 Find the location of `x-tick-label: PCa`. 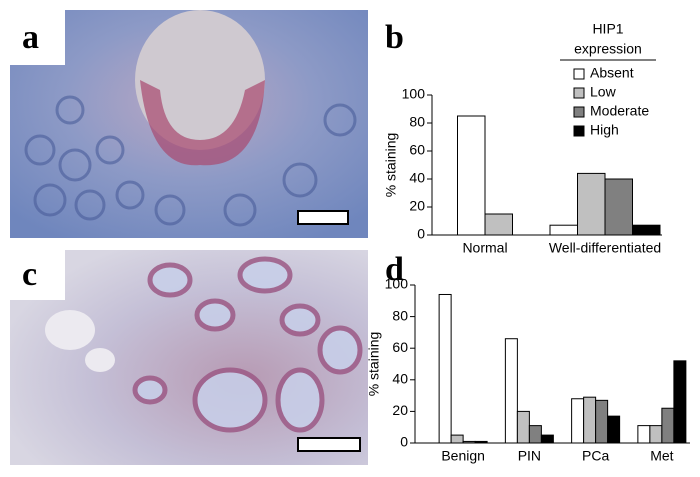

x-tick-label: PCa is located at coordinates (595, 456).